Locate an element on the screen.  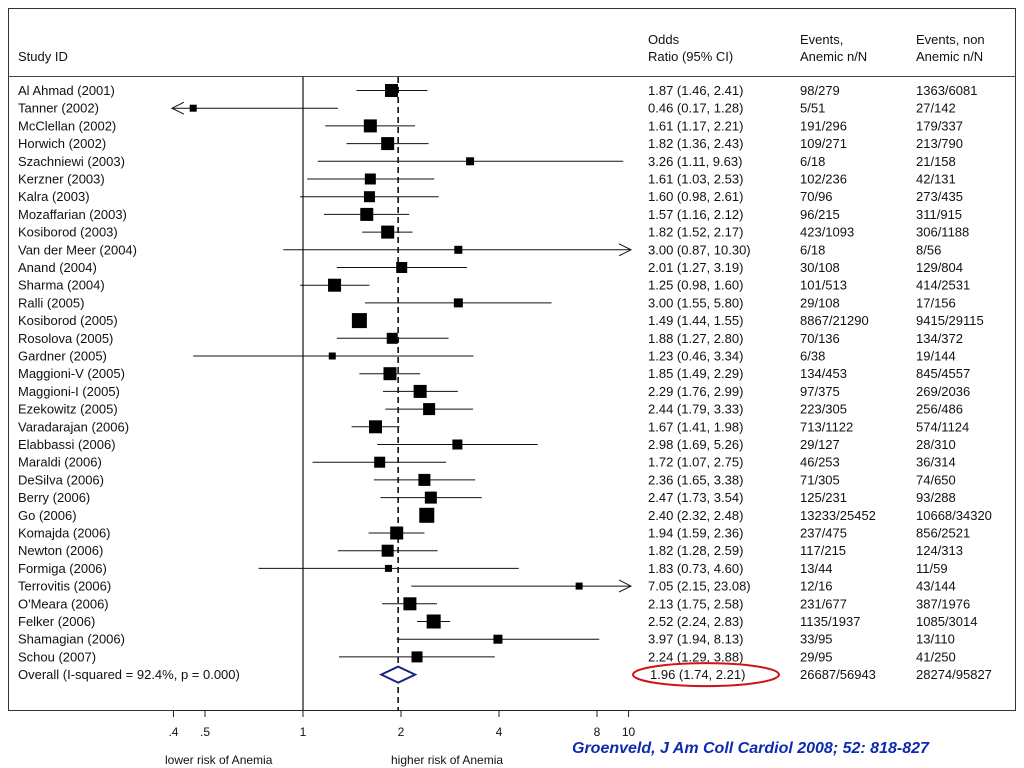
events-non-anemic: 19/144 is located at coordinates (936, 356).